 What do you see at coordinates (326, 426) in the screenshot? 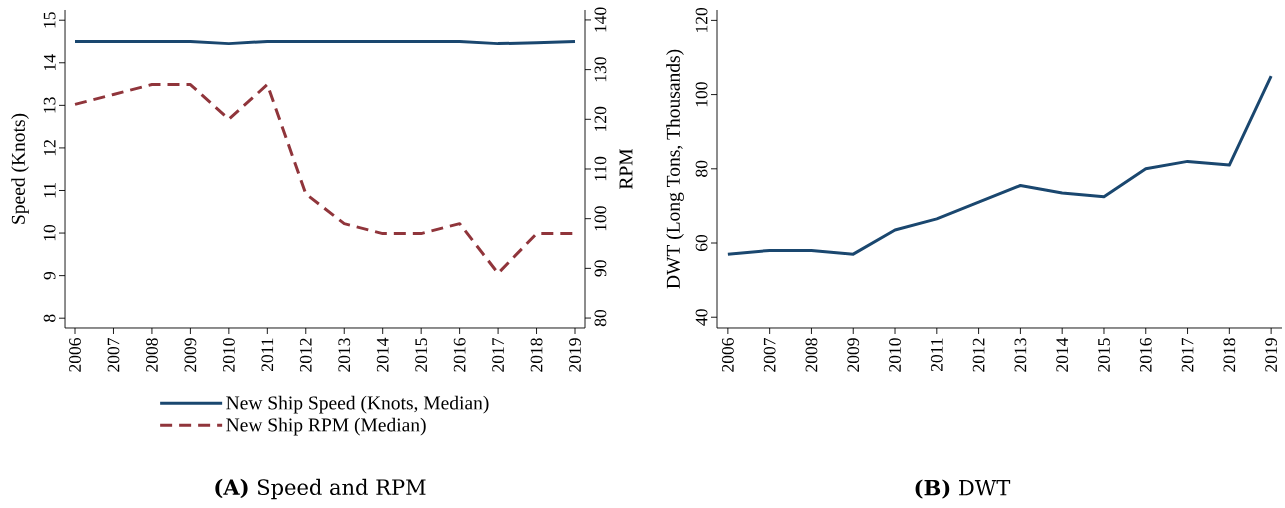
I see `legend-label: New Ship RPM (Median)` at bounding box center [326, 426].